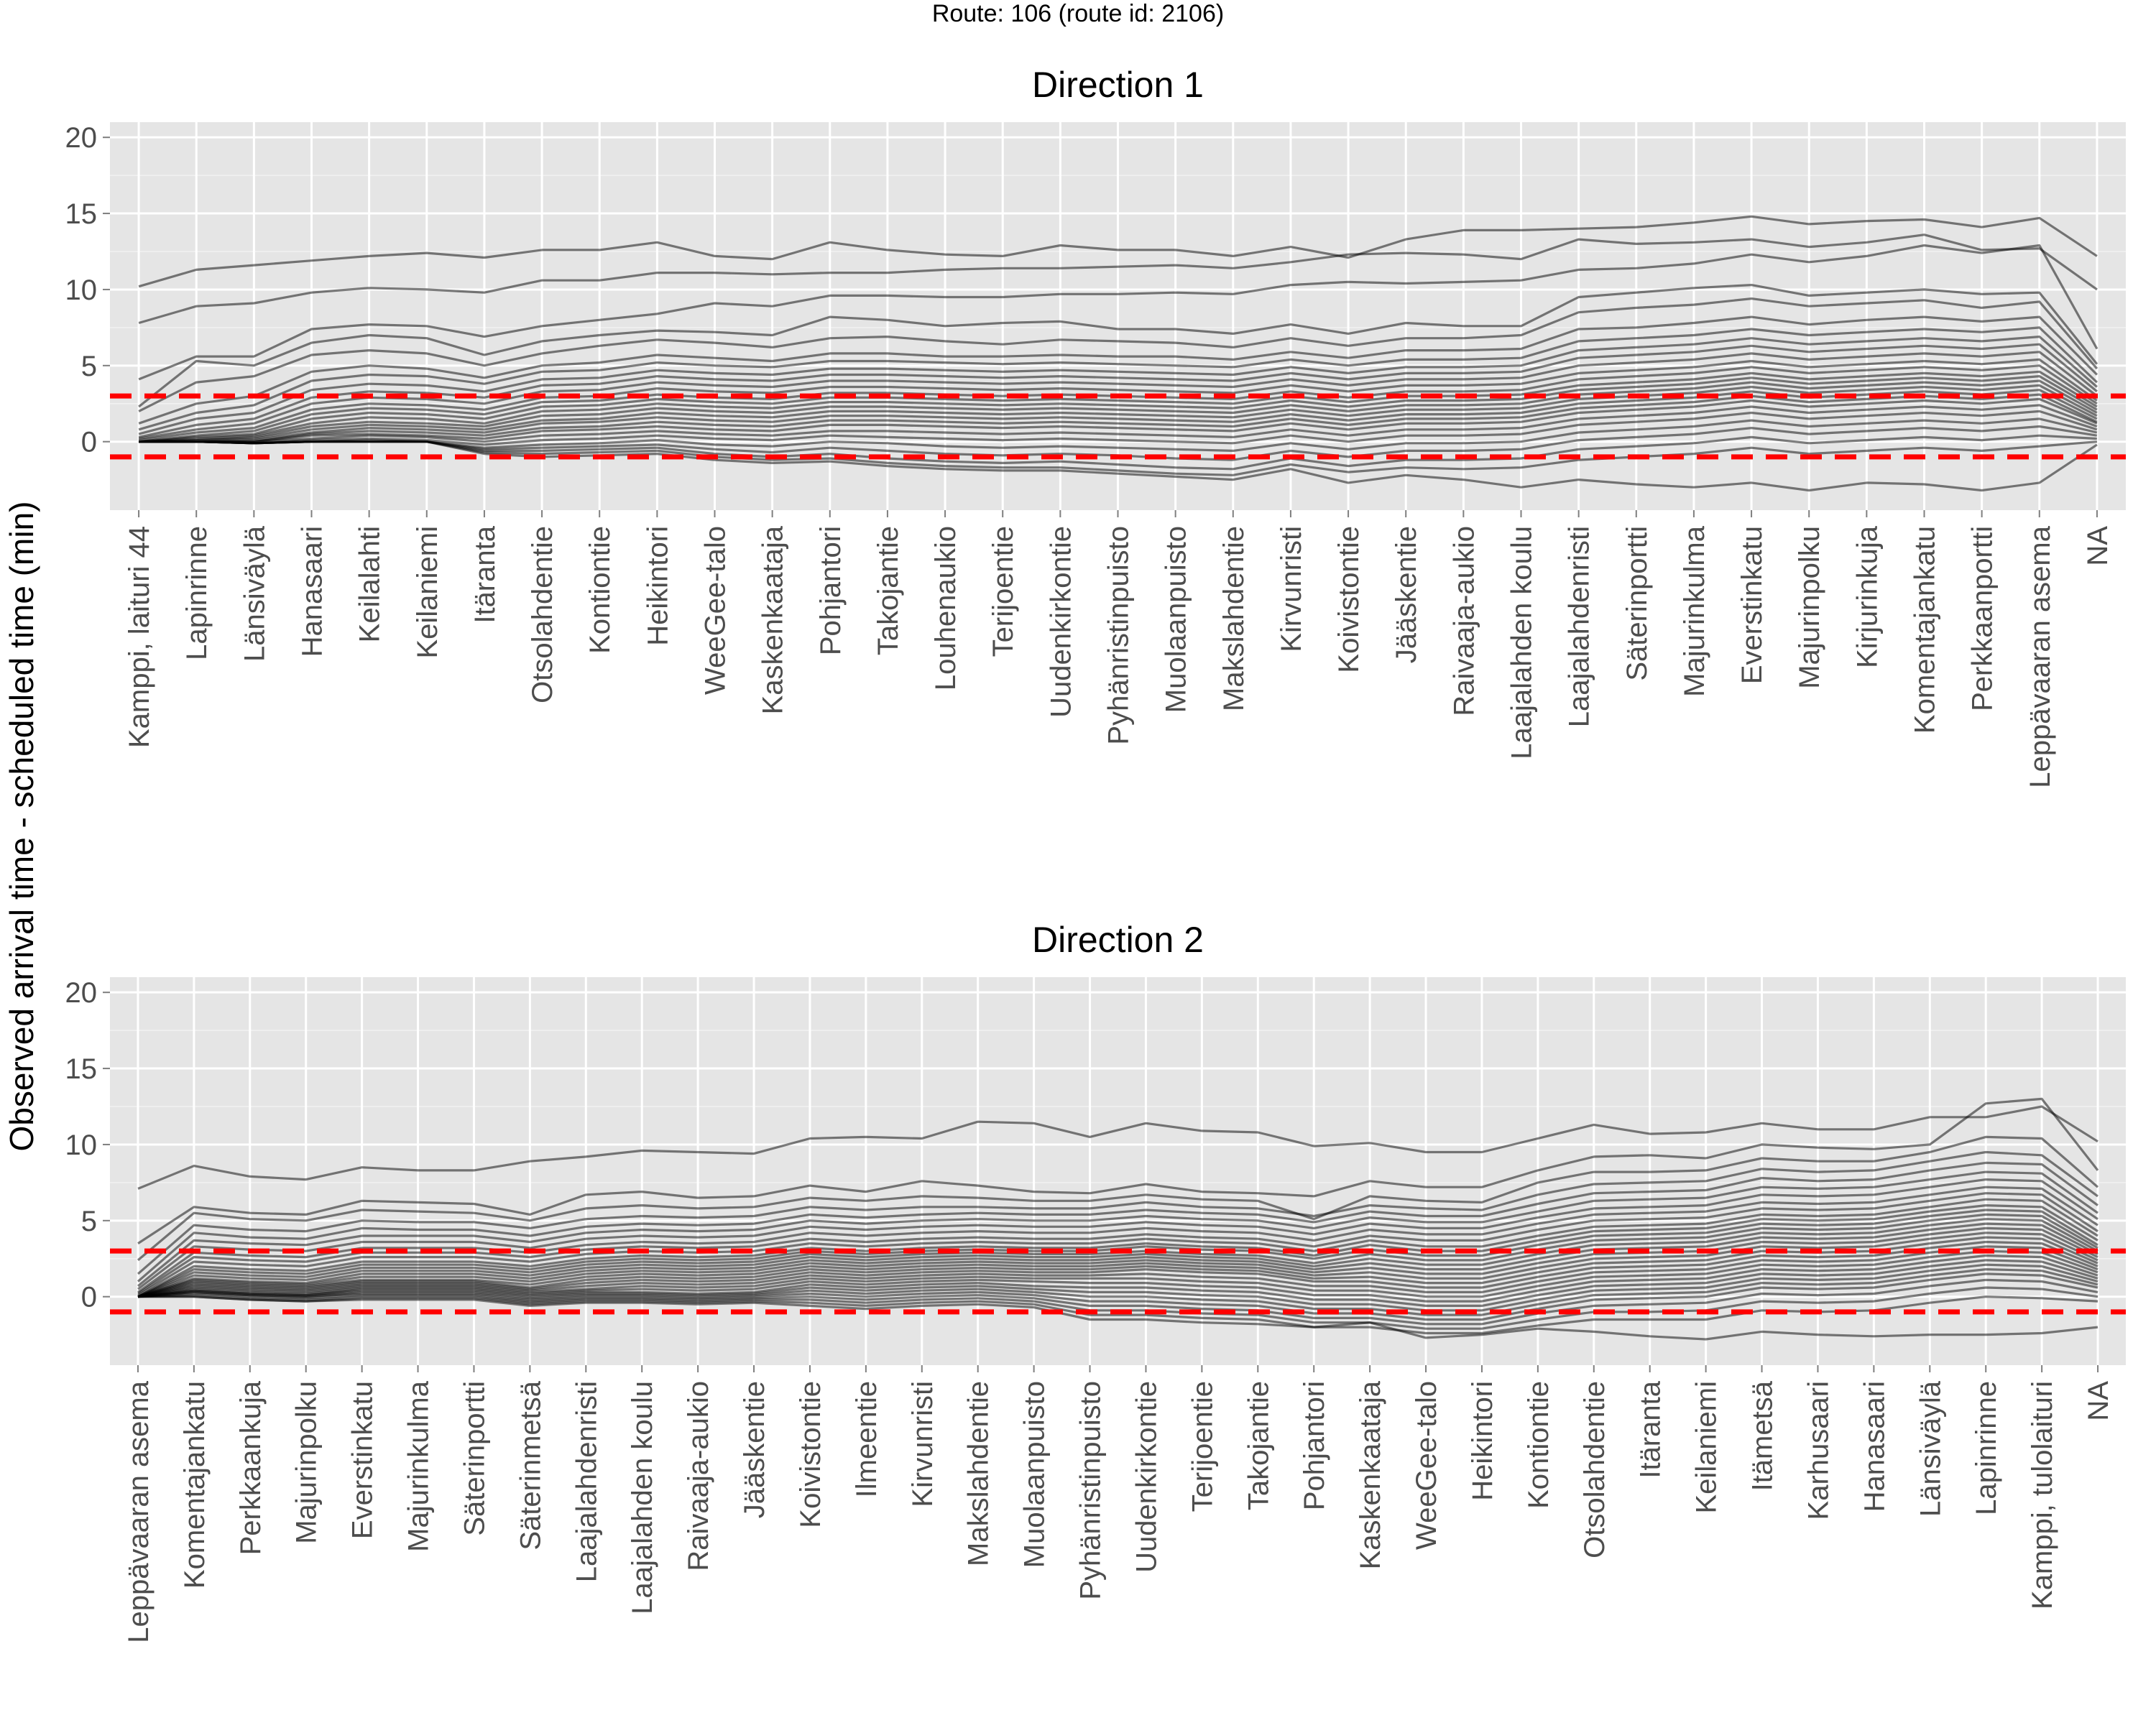  What do you see at coordinates (1349, 599) in the screenshot?
I see `x-tick-label: Koivistontie` at bounding box center [1349, 599].